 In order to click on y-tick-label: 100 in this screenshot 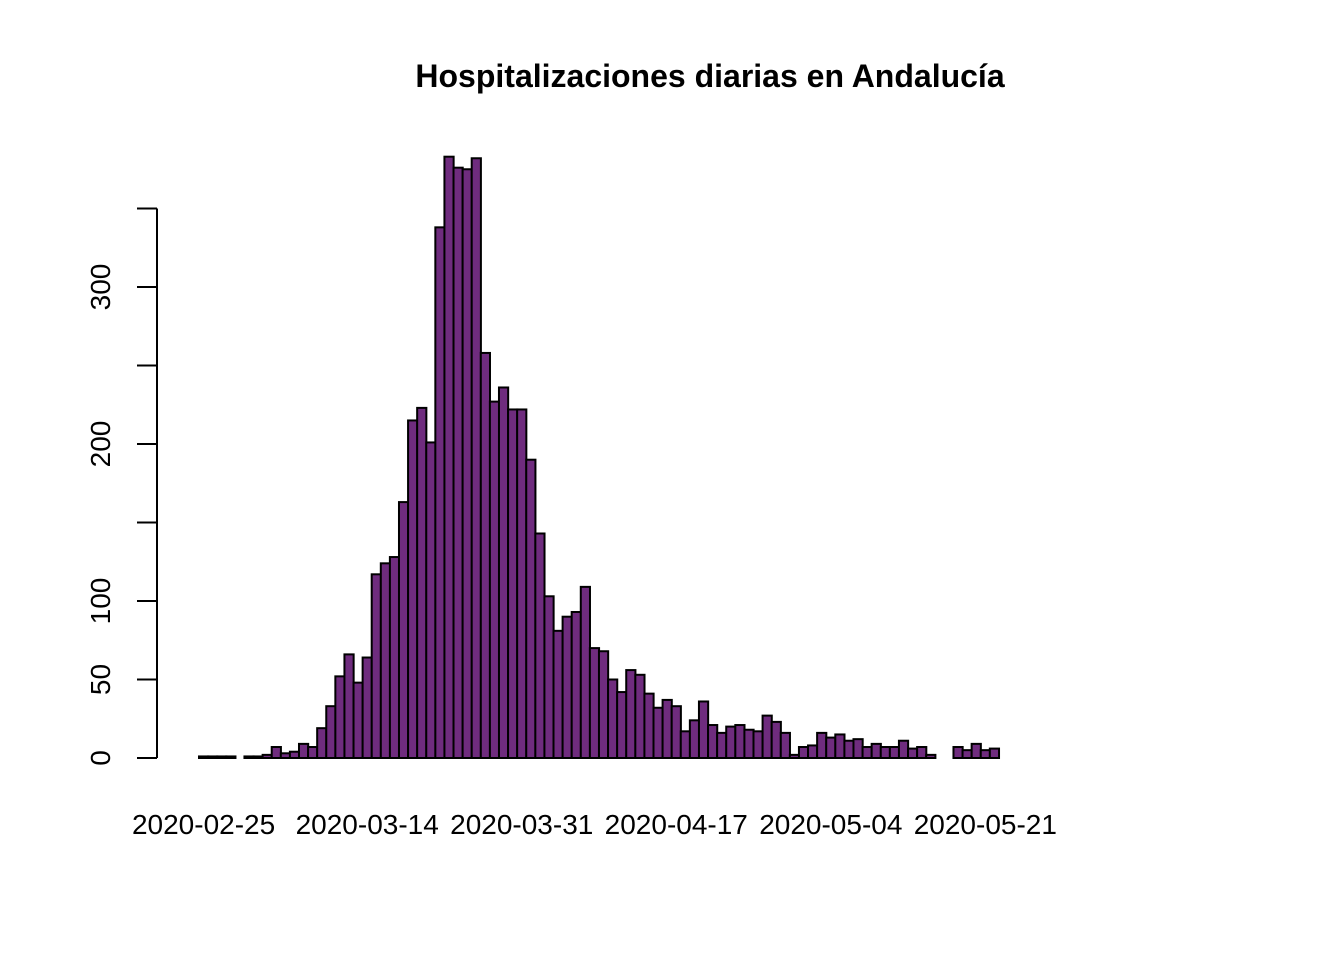, I will do `click(100, 601)`.